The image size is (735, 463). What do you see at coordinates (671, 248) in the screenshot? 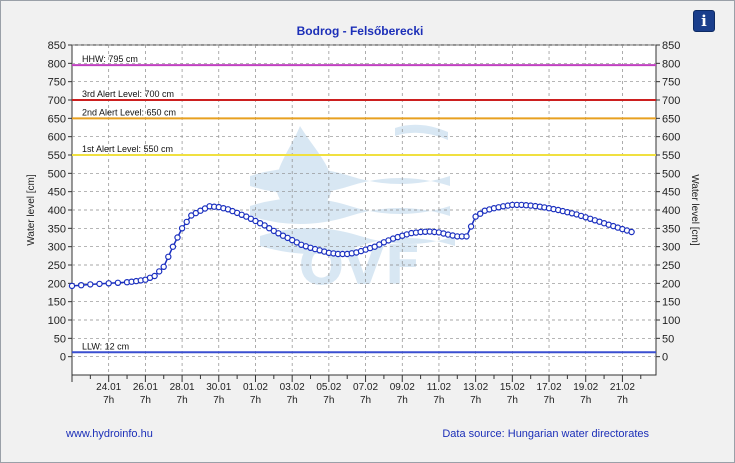
I see `y-tick-label-right: 300` at bounding box center [671, 248].